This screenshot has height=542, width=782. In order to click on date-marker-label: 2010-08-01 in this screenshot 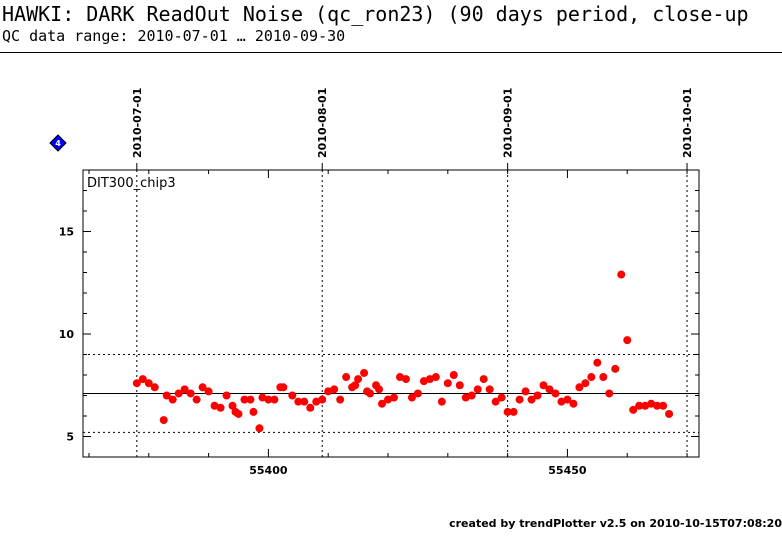, I will do `click(322, 123)`.